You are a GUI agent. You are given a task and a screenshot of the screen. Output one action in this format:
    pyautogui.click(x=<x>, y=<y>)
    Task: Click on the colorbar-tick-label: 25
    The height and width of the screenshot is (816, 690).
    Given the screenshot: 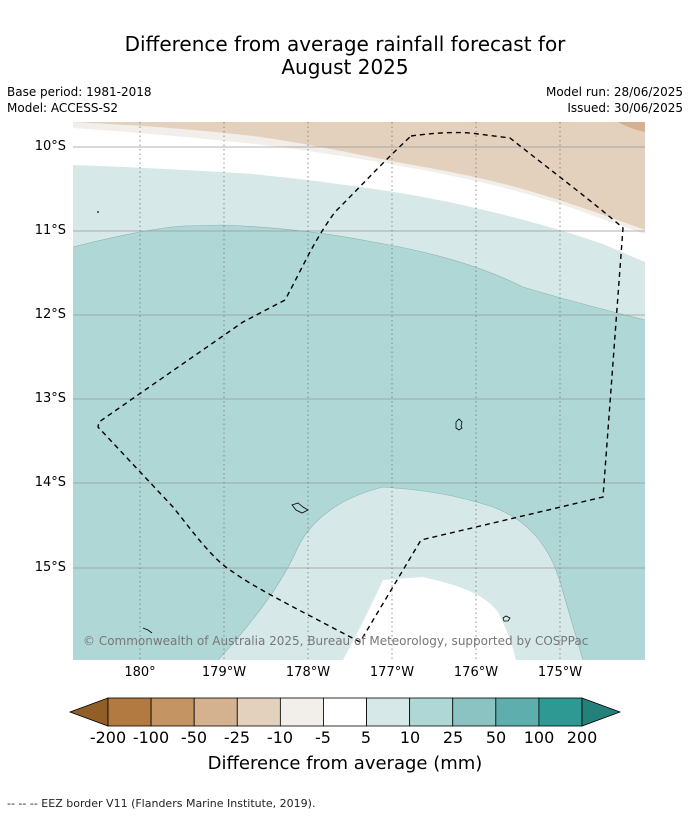 What is the action you would take?
    pyautogui.click(x=453, y=737)
    